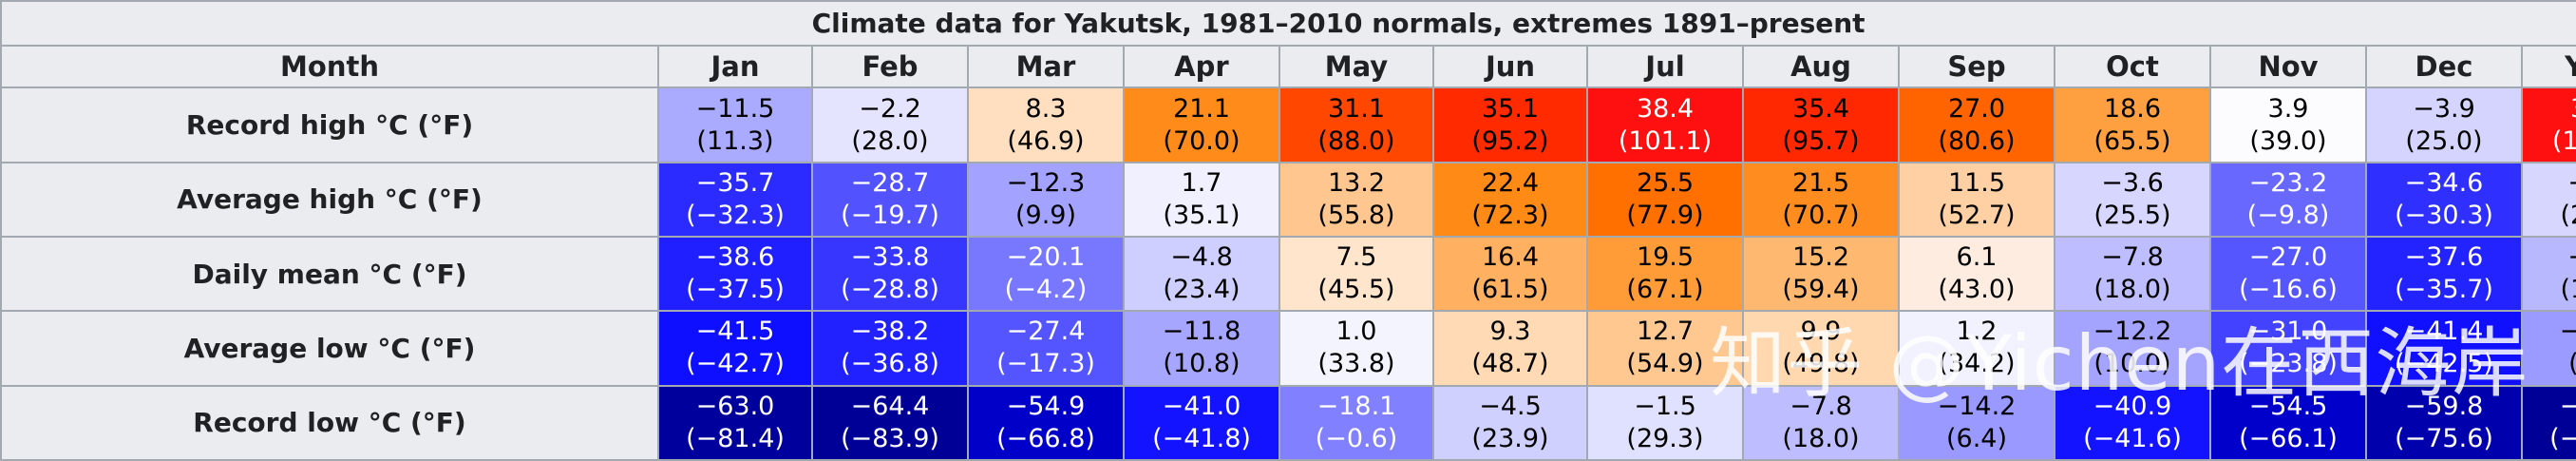 The width and height of the screenshot is (2576, 461). I want to click on celsius-value: −14.2, so click(1977, 406).